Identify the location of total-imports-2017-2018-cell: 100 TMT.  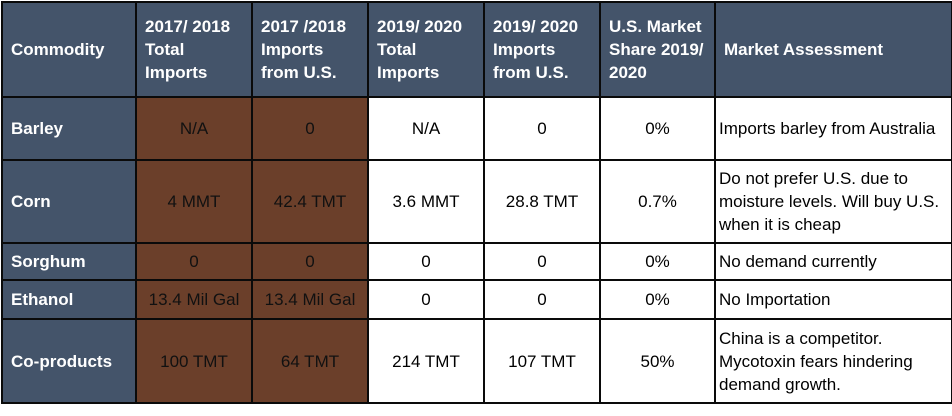
(194, 361).